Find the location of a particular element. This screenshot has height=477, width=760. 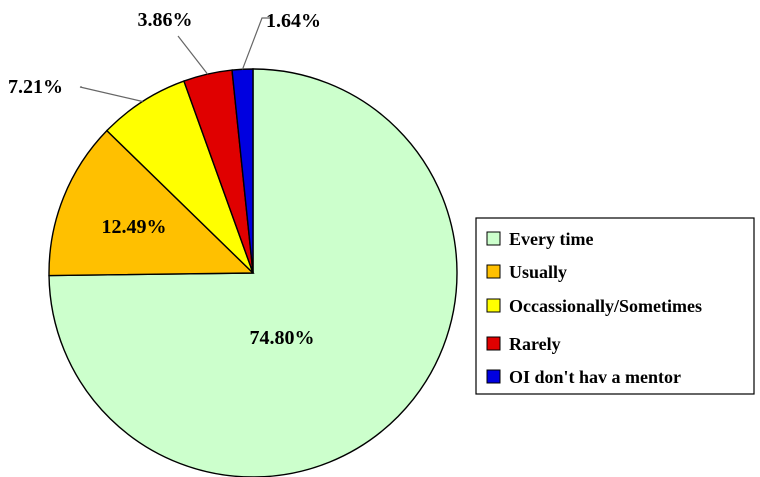

pie-slice-usually is located at coordinates (151, 203).